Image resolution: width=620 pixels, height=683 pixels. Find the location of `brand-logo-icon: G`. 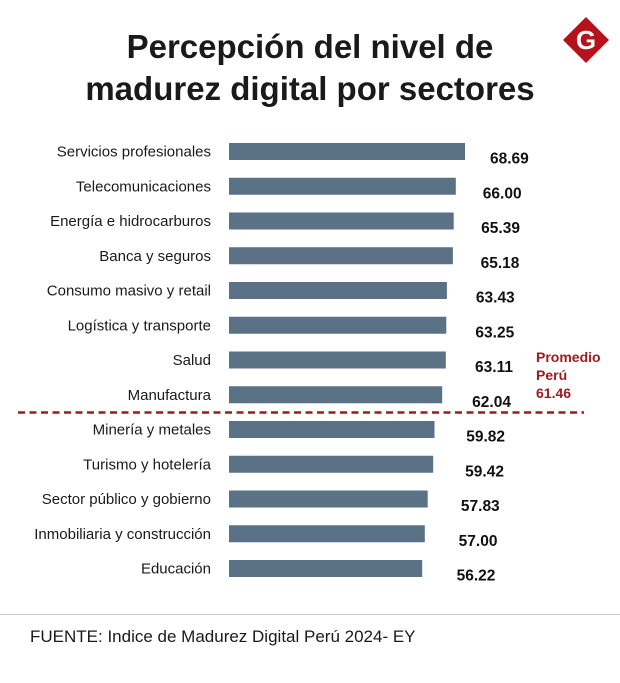

brand-logo-icon: G is located at coordinates (586, 40).